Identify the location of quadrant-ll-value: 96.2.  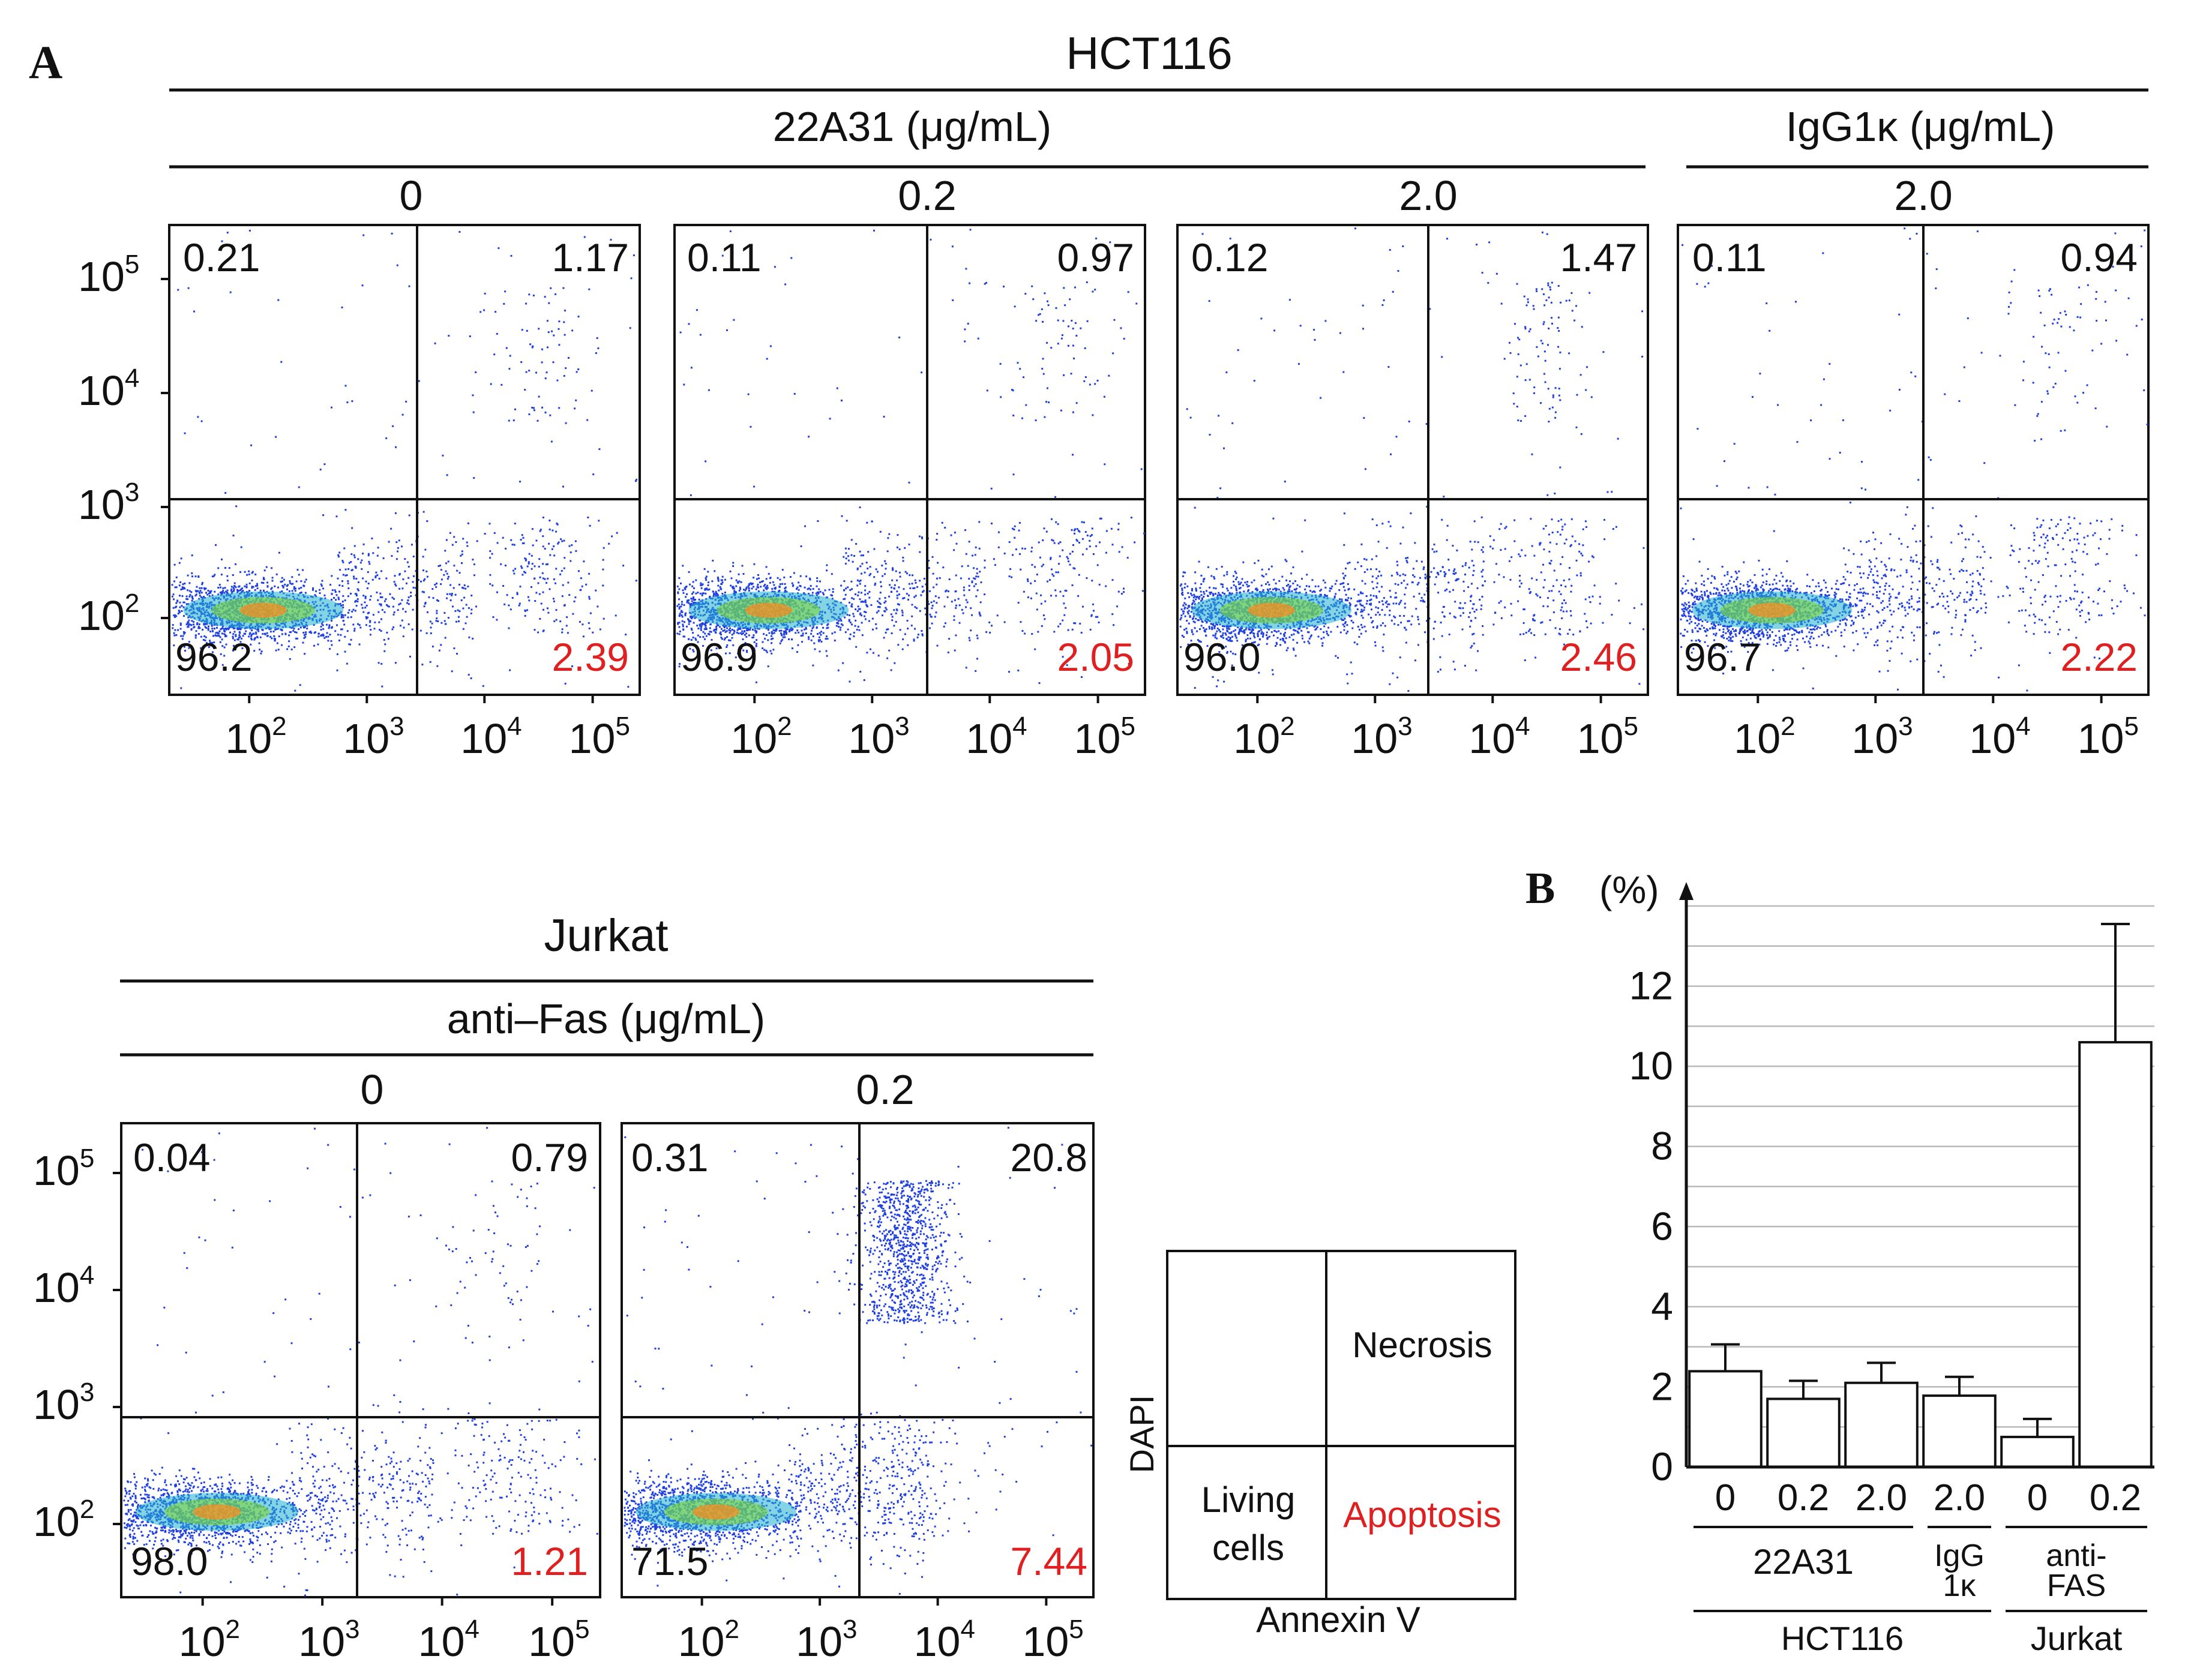
(214, 657).